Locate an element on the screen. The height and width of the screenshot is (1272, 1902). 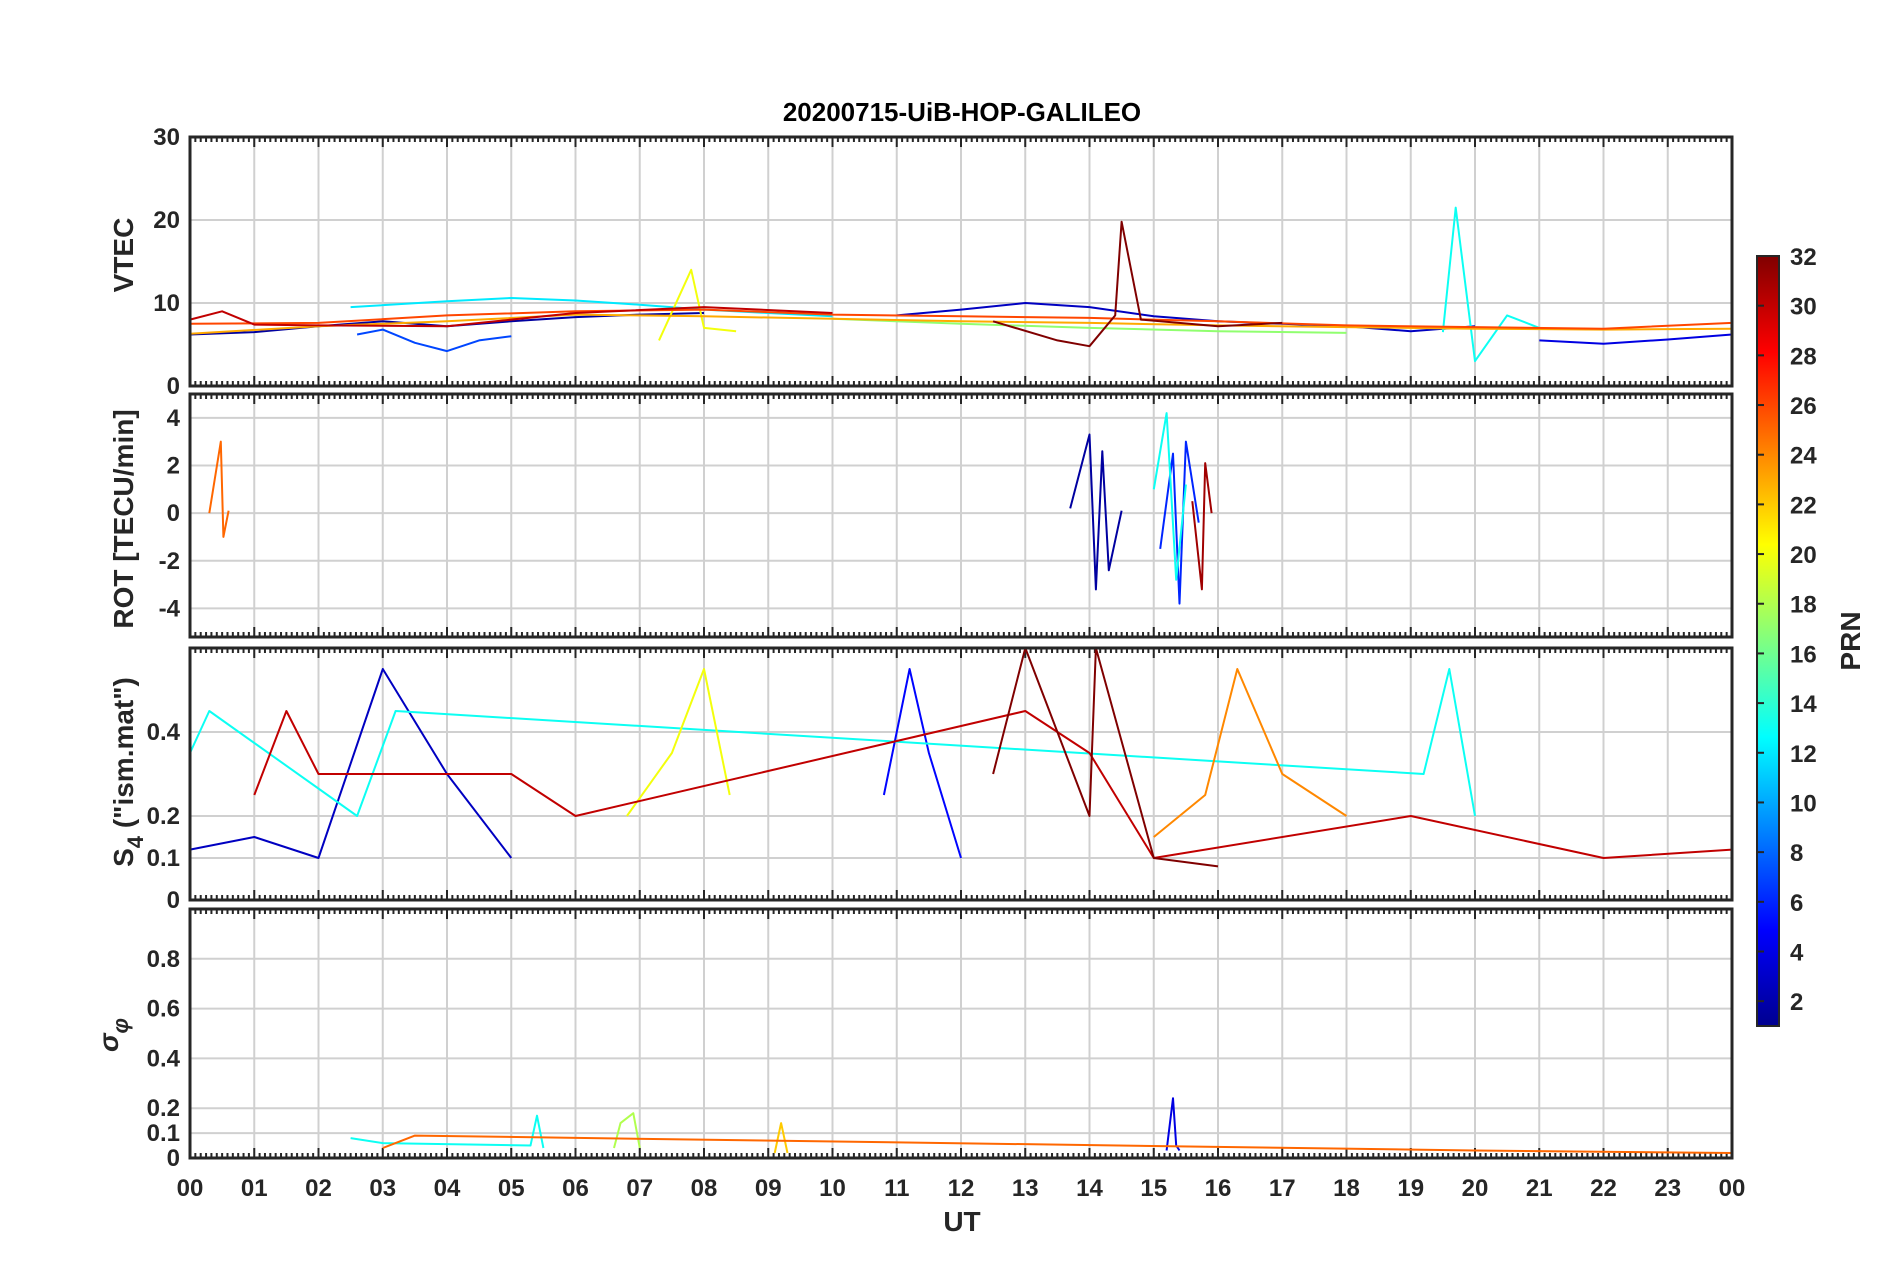
colorbar-tick-label: 26 is located at coordinates (1803, 406).